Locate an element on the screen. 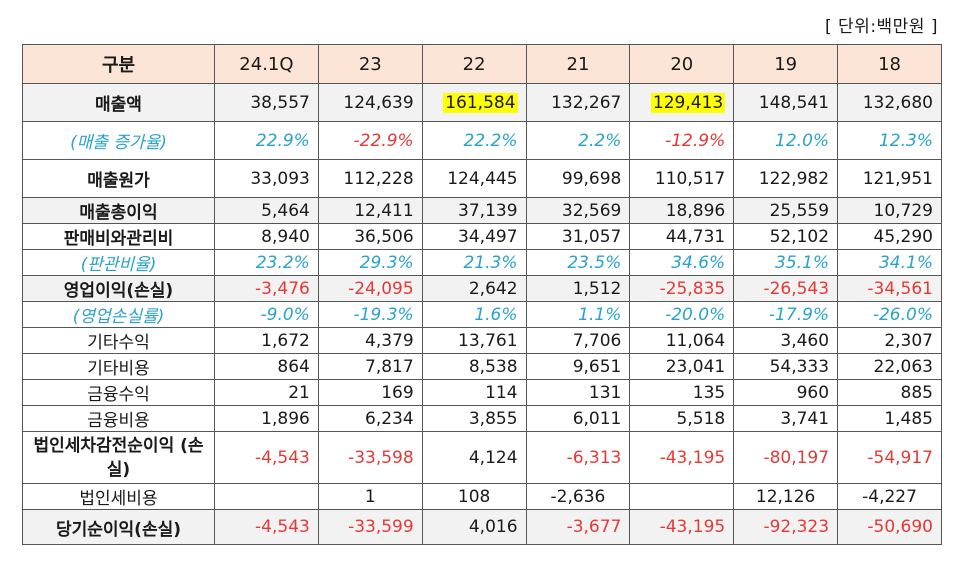 The width and height of the screenshot is (960, 579). header-cell-23: 23 is located at coordinates (370, 64).